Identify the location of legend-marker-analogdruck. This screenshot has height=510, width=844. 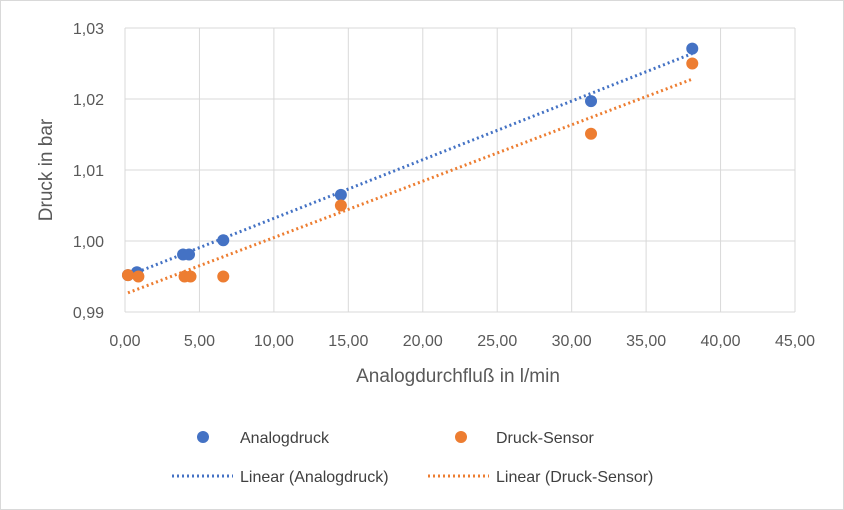
(203, 437).